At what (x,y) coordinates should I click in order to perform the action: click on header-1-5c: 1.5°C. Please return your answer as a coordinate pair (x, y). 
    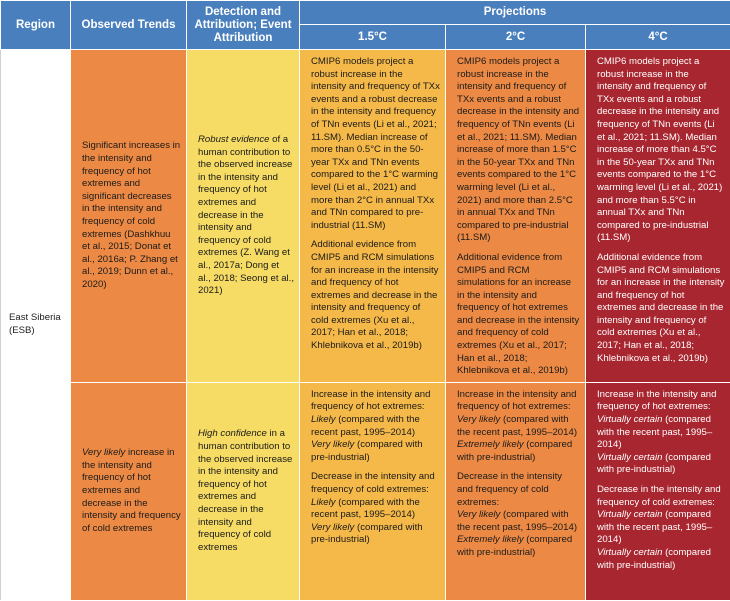
    Looking at the image, I should click on (373, 37).